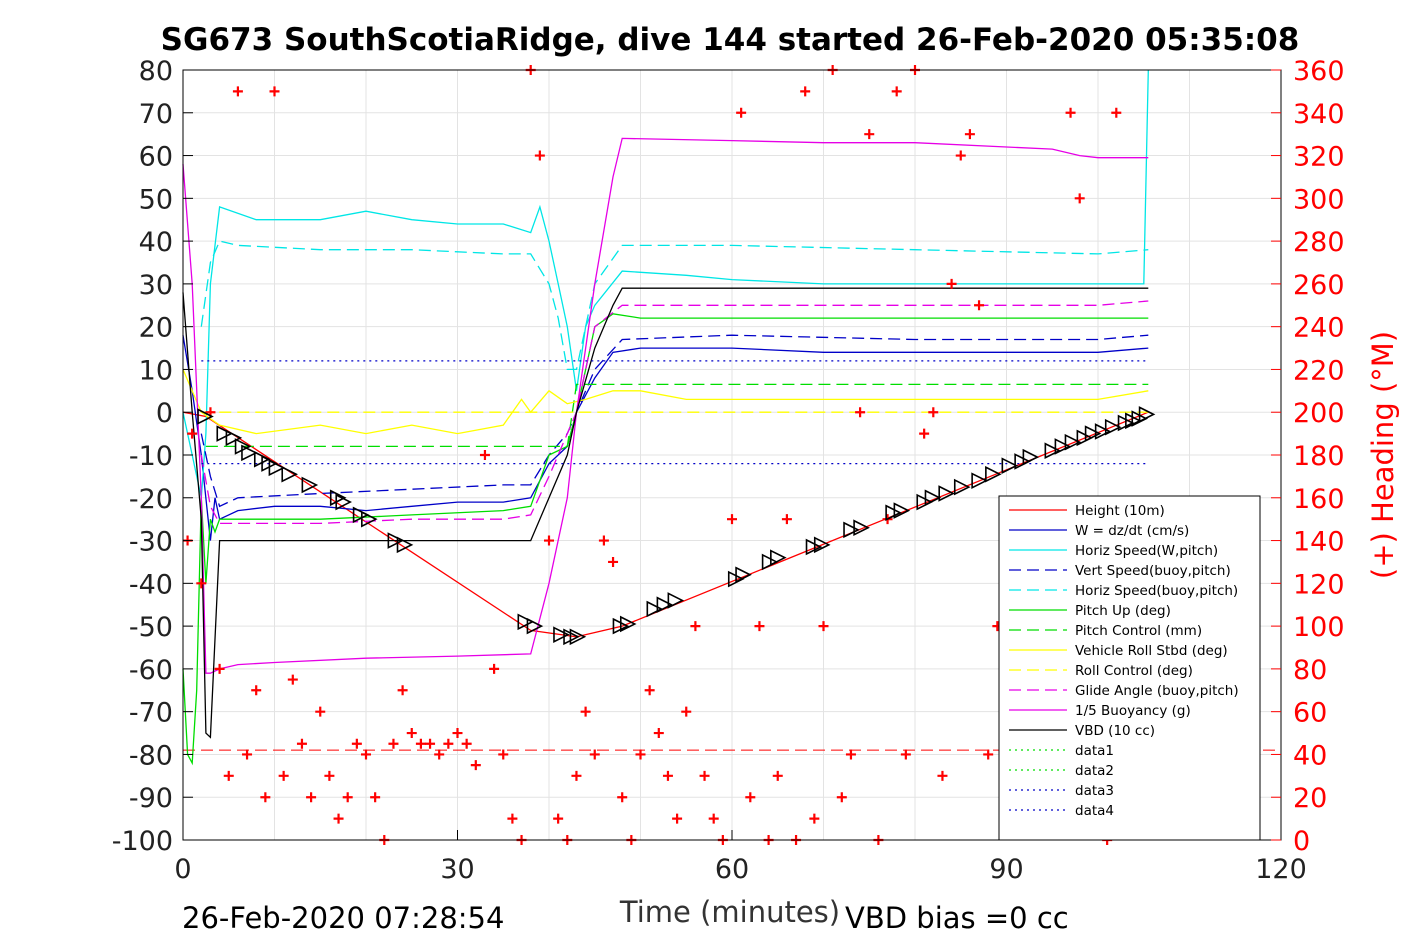 The width and height of the screenshot is (1417, 945). What do you see at coordinates (1319, 157) in the screenshot?
I see `y-right-tick-label: 320` at bounding box center [1319, 157].